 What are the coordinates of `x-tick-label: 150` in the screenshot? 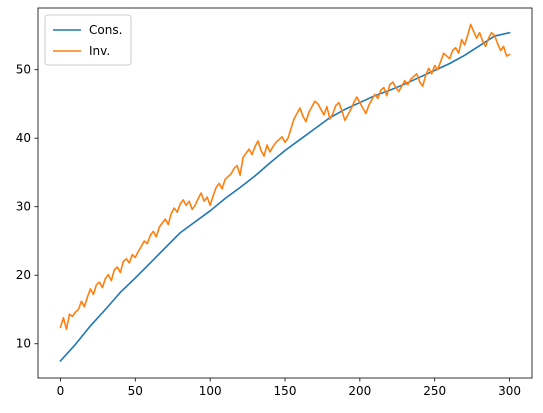 It's located at (285, 391).